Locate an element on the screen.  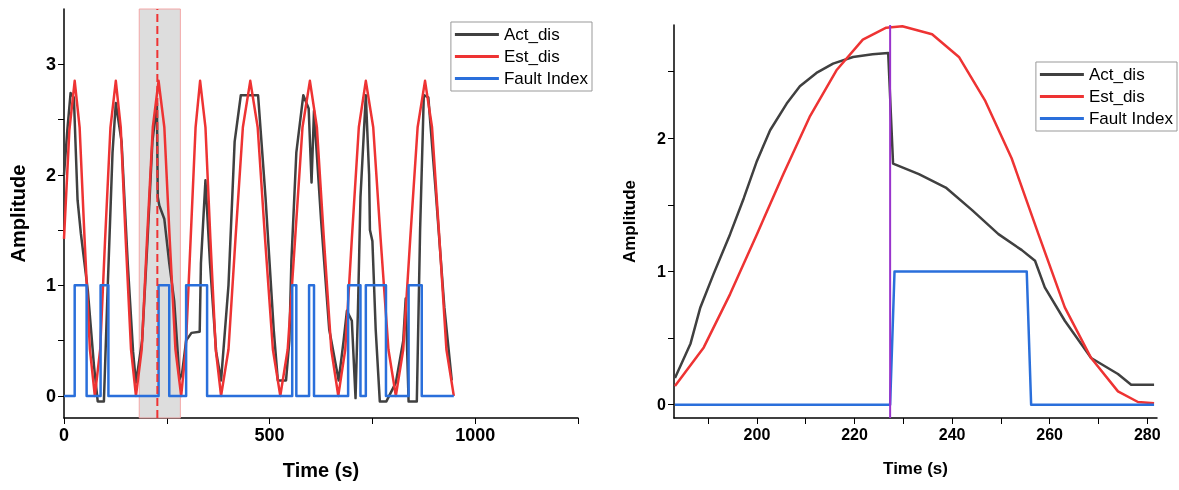
y-tick-label: 3 is located at coordinates (50, 64).